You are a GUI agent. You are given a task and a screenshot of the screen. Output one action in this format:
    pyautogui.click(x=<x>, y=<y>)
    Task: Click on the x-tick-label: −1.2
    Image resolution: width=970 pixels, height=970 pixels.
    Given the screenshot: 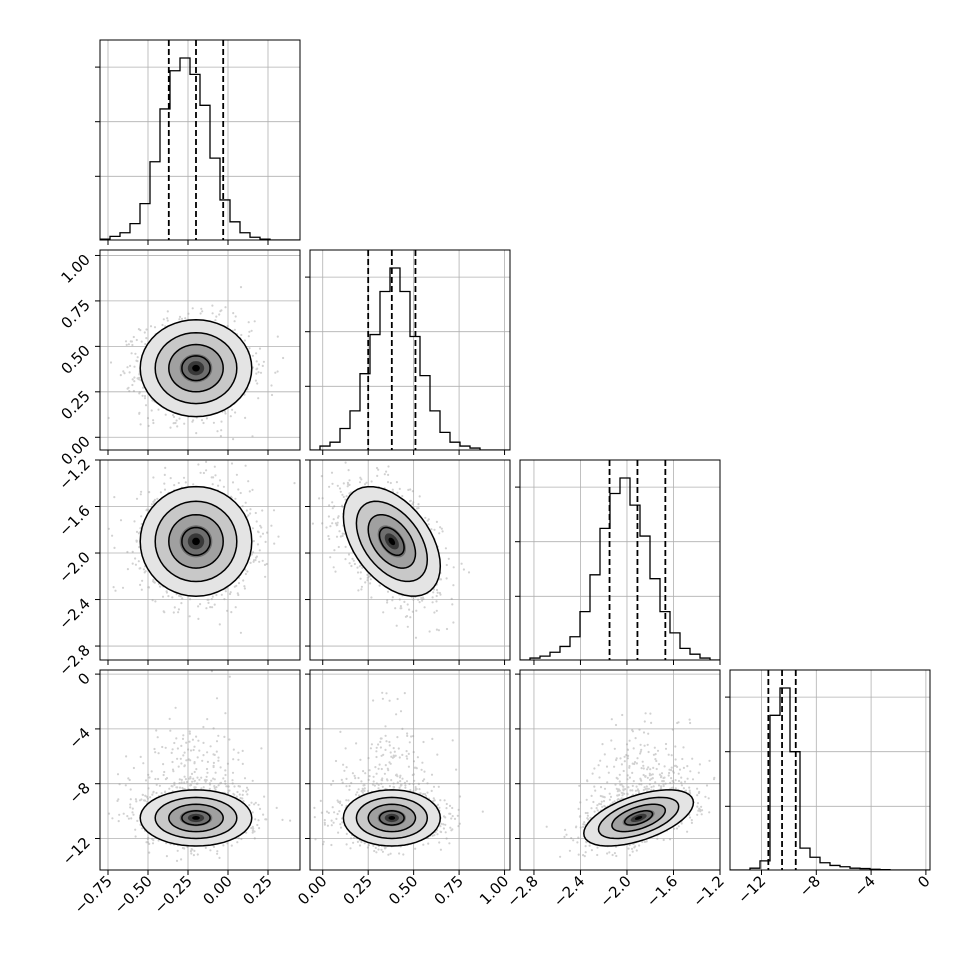 What is the action you would take?
    pyautogui.click(x=708, y=891)
    